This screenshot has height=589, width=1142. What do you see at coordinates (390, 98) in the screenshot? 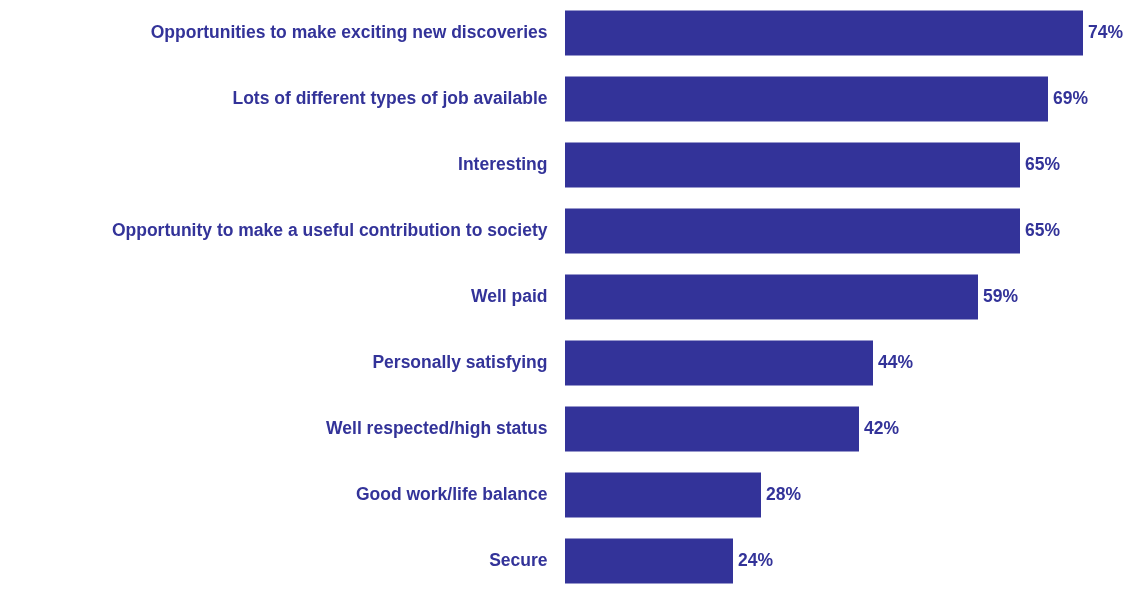
I see `y-tick-label: Lots of different types of job available` at bounding box center [390, 98].